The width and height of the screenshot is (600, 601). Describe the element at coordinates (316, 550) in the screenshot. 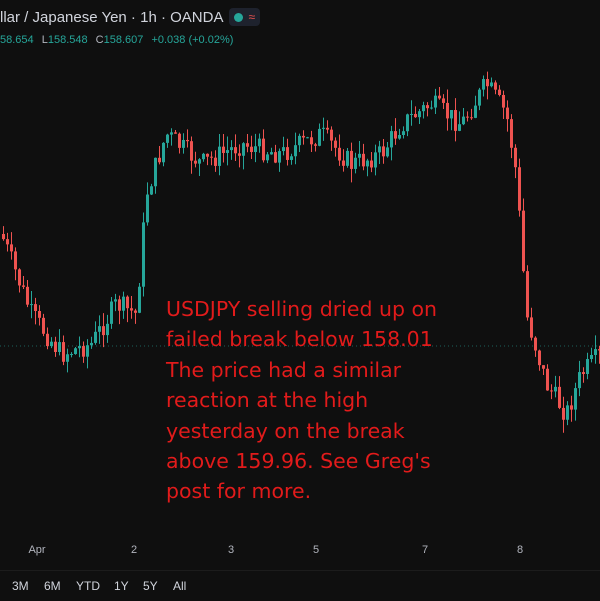

I see `x-tick-label: 5` at that location.